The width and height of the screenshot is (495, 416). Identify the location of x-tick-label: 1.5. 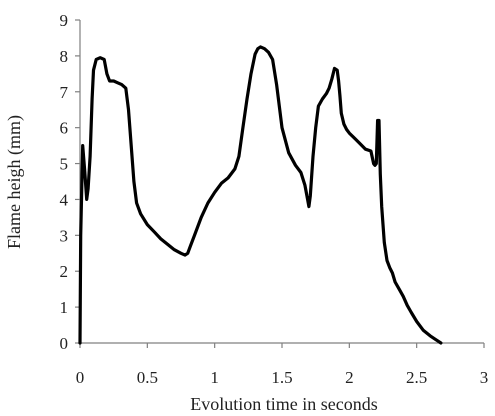
(281, 377).